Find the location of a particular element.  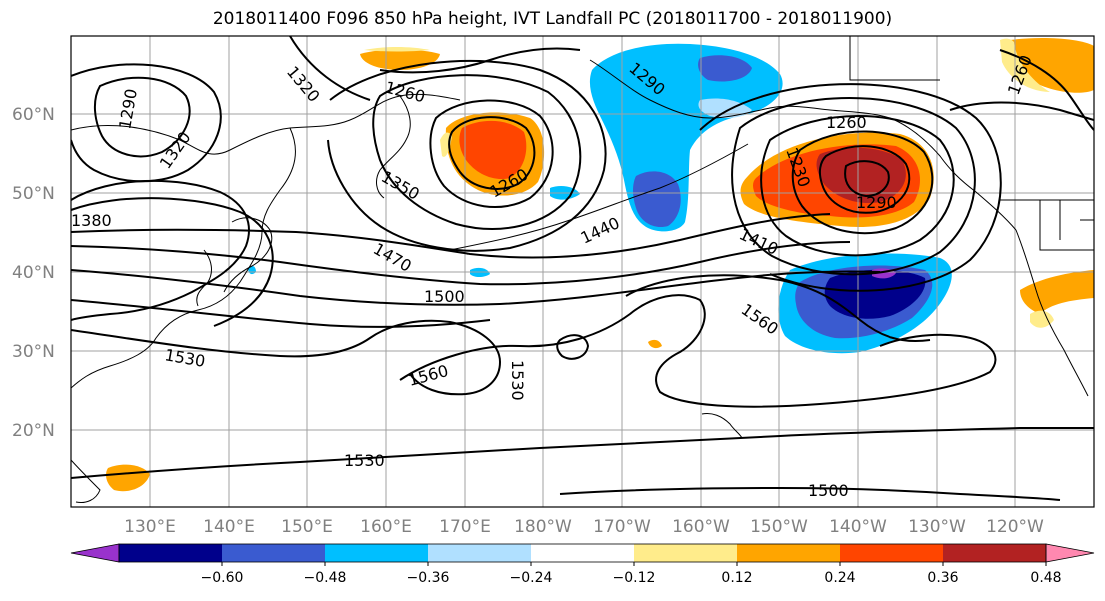

coast-alaska is located at coordinates (803, 145).